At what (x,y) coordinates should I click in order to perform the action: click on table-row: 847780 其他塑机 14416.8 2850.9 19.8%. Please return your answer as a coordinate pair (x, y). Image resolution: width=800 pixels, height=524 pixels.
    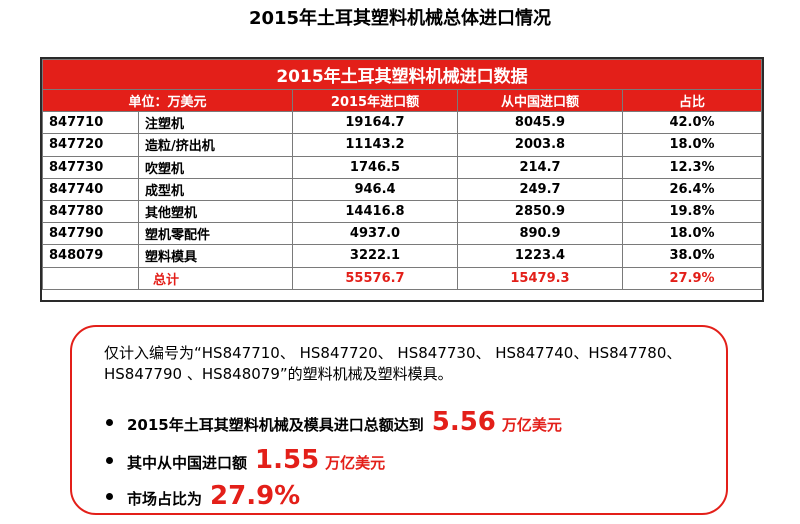
    Looking at the image, I should click on (402, 211).